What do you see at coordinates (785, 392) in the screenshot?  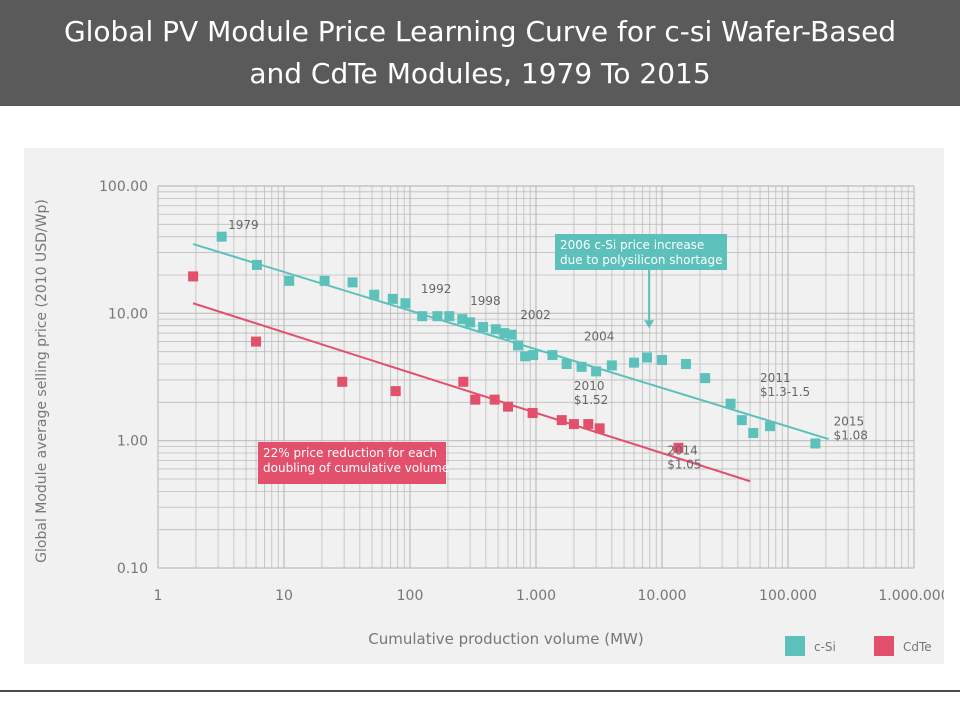 I see `annotation-label: $1.3-1.5` at bounding box center [785, 392].